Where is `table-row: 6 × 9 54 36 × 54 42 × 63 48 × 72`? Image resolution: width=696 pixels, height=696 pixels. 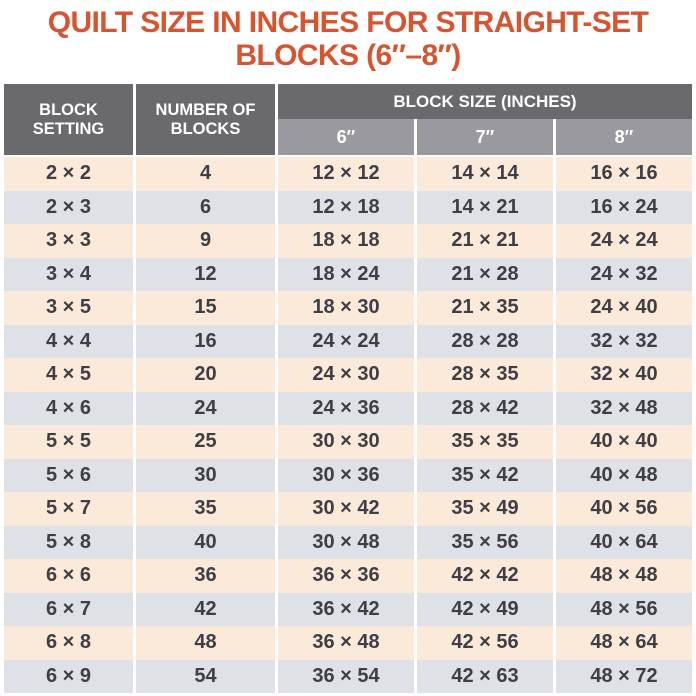 table-row: 6 × 9 54 36 × 54 42 × 63 48 × 72 is located at coordinates (348, 676).